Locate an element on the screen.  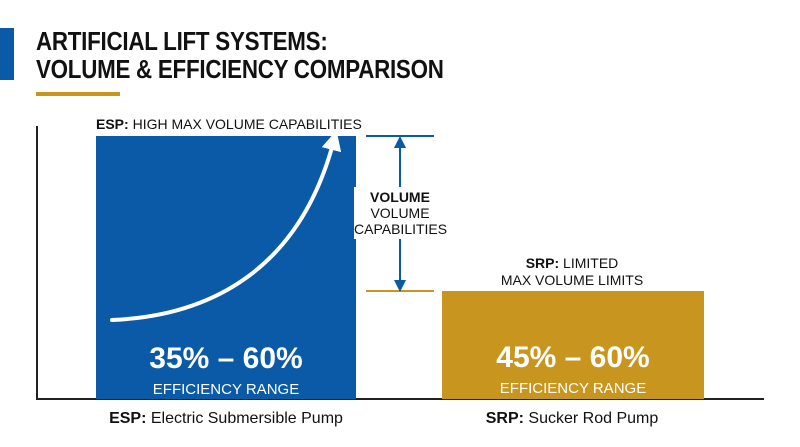
y-axis-line is located at coordinates (37, 262).